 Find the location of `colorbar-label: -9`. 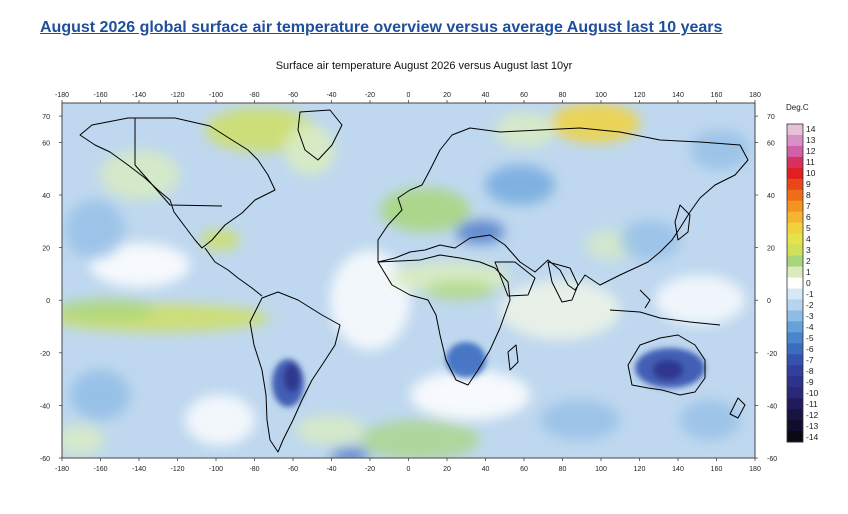

colorbar-label: -9 is located at coordinates (810, 381).